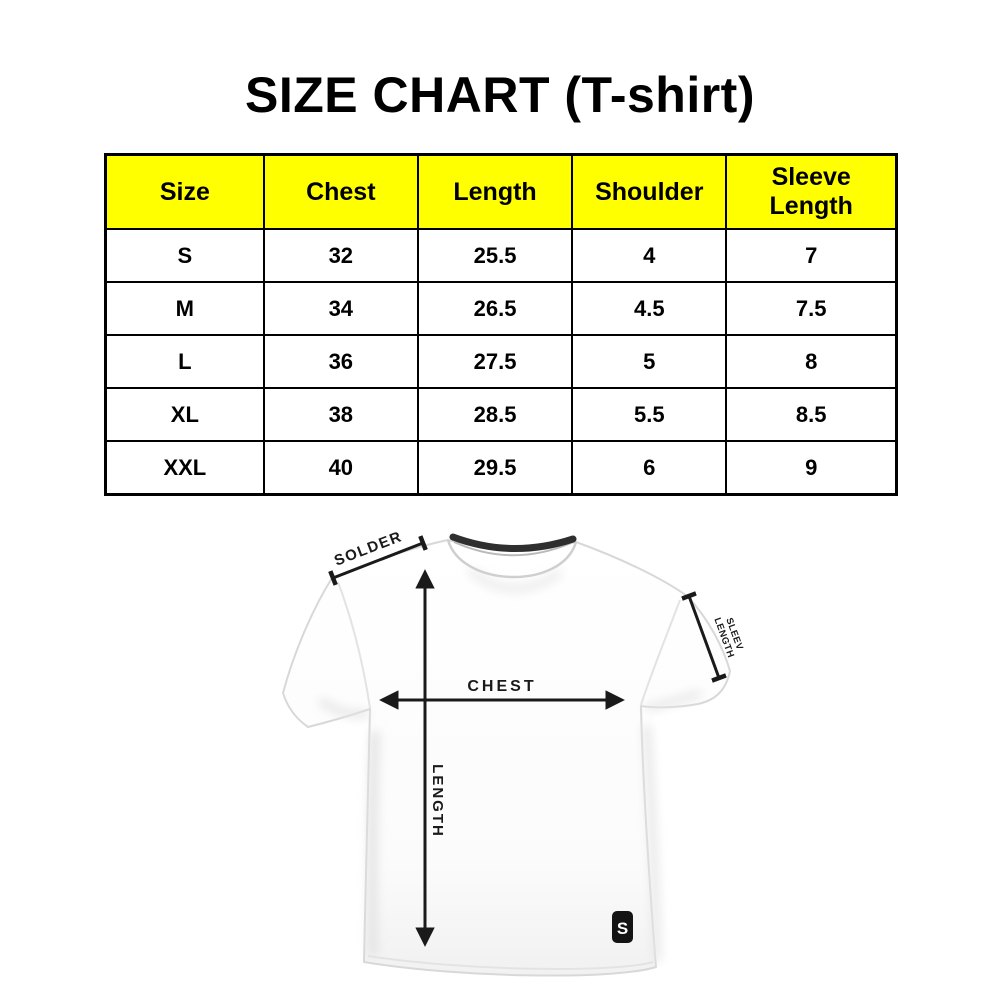 This screenshot has height=1000, width=1000. What do you see at coordinates (510, 962) in the screenshot?
I see `hem-seam` at bounding box center [510, 962].